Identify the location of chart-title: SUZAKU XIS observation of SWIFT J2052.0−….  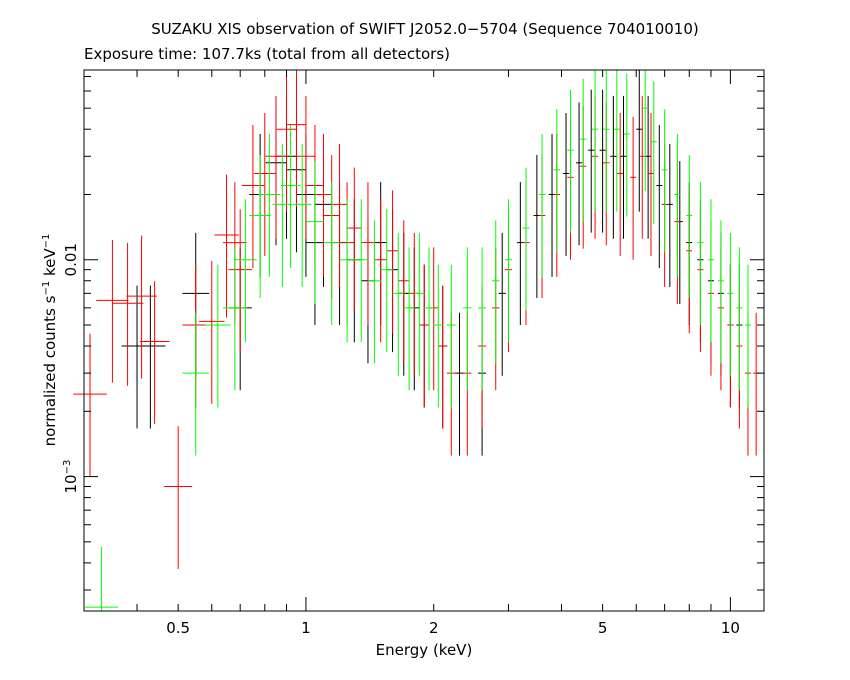
(425, 29).